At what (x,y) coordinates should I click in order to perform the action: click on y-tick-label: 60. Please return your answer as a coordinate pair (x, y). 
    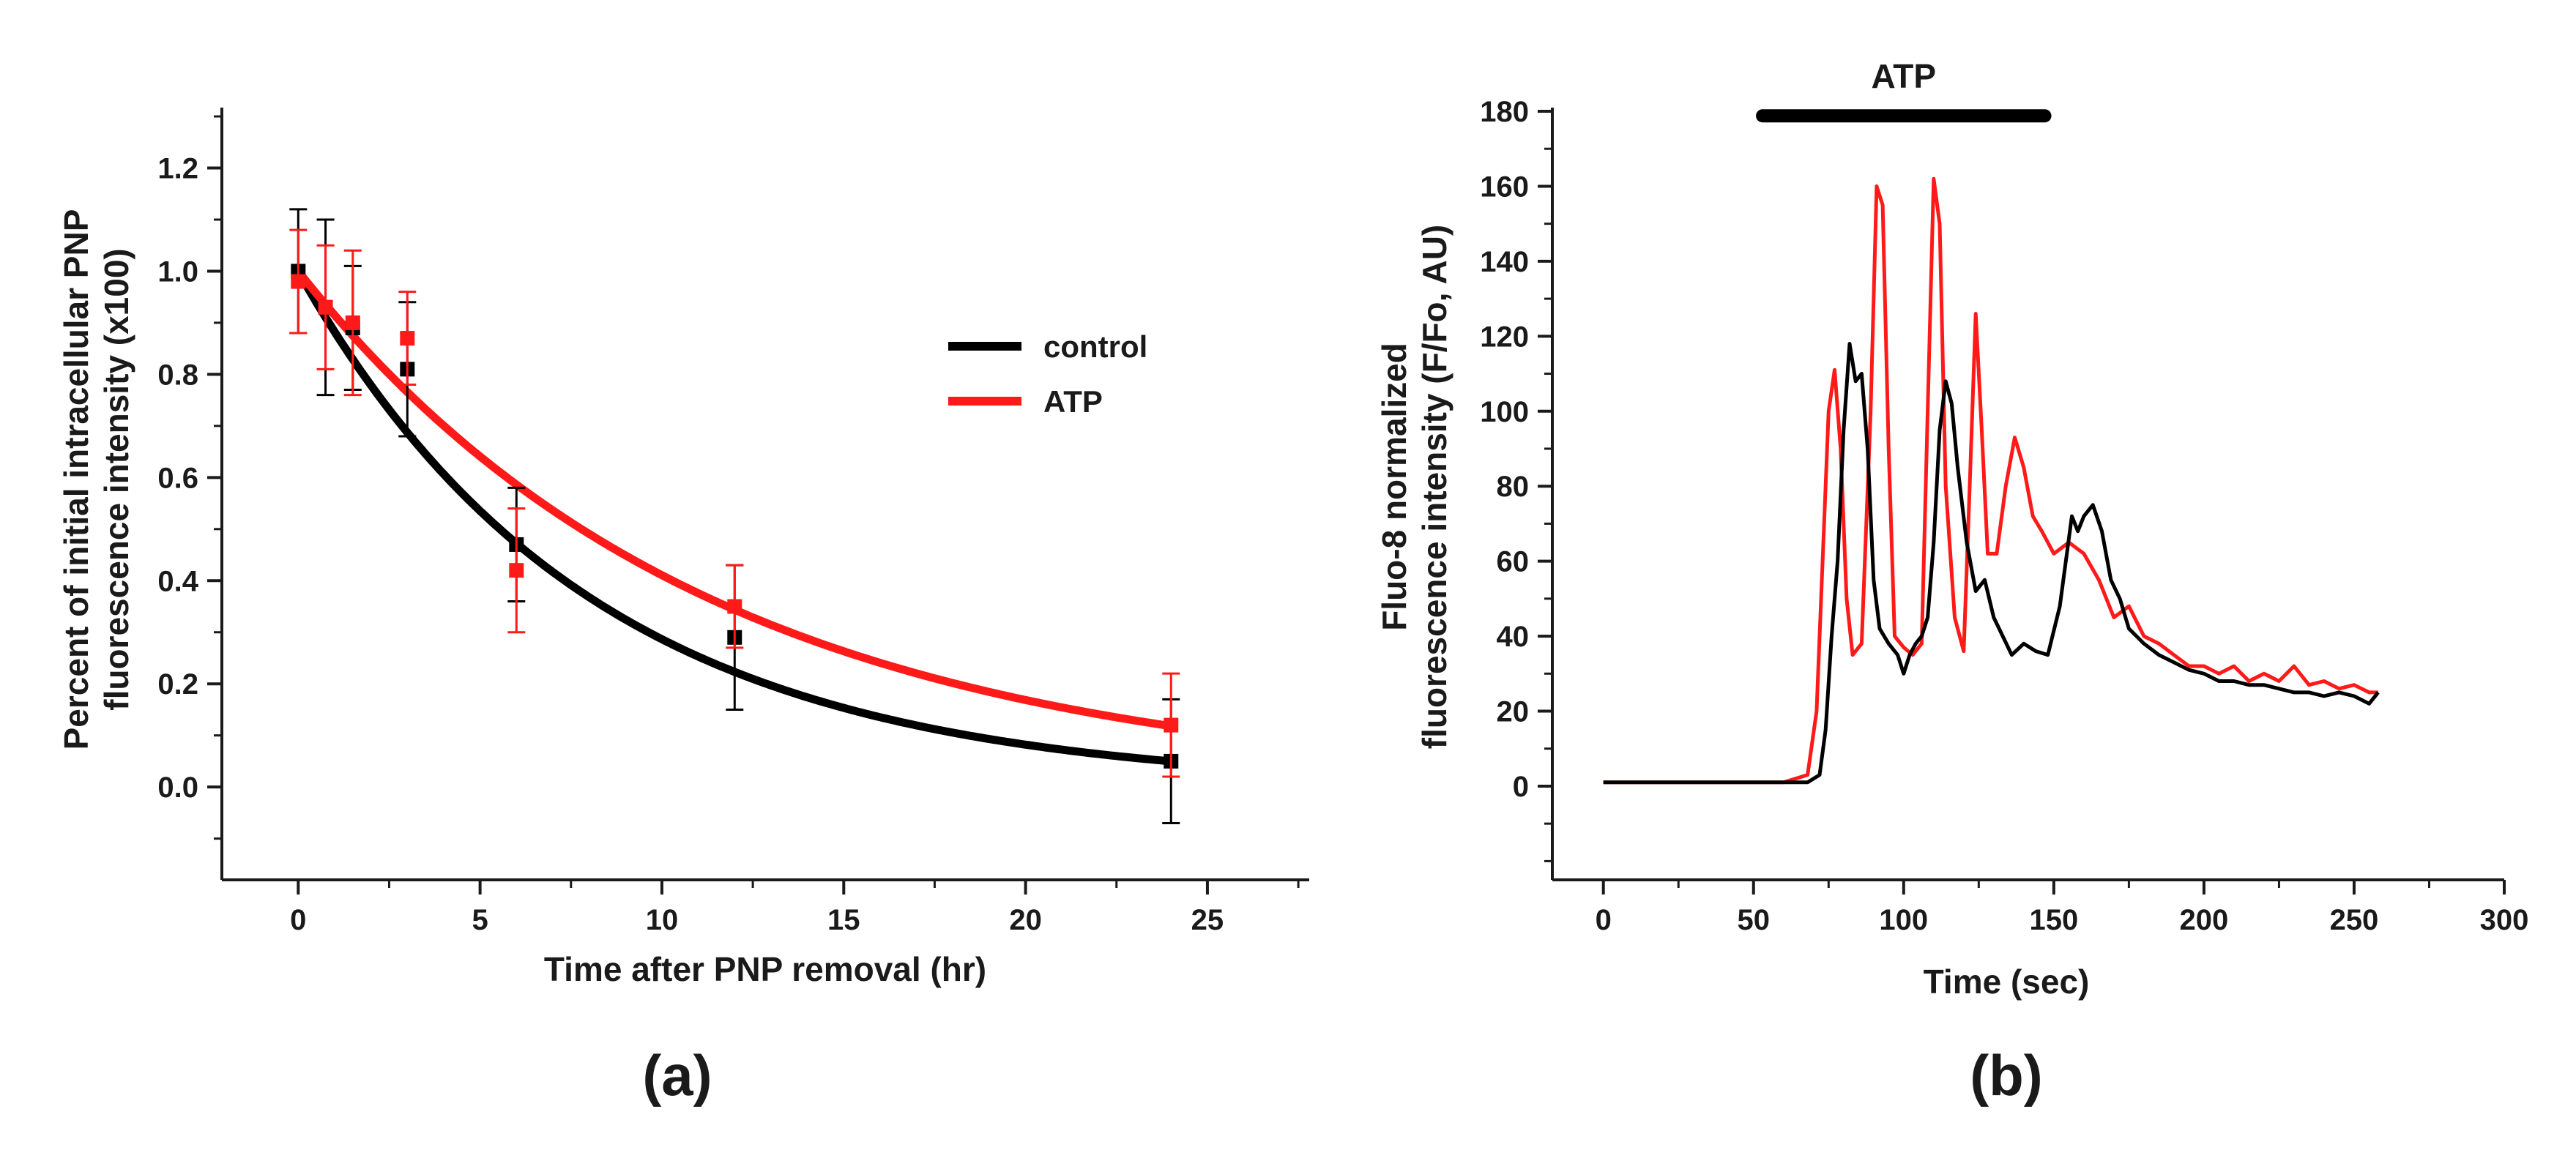
    Looking at the image, I should click on (1513, 562).